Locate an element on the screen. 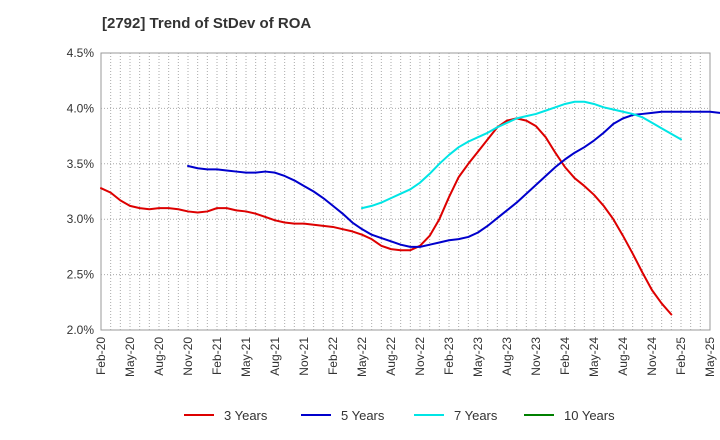 Image resolution: width=720 pixels, height=440 pixels. series-line-7-years is located at coordinates (521, 155).